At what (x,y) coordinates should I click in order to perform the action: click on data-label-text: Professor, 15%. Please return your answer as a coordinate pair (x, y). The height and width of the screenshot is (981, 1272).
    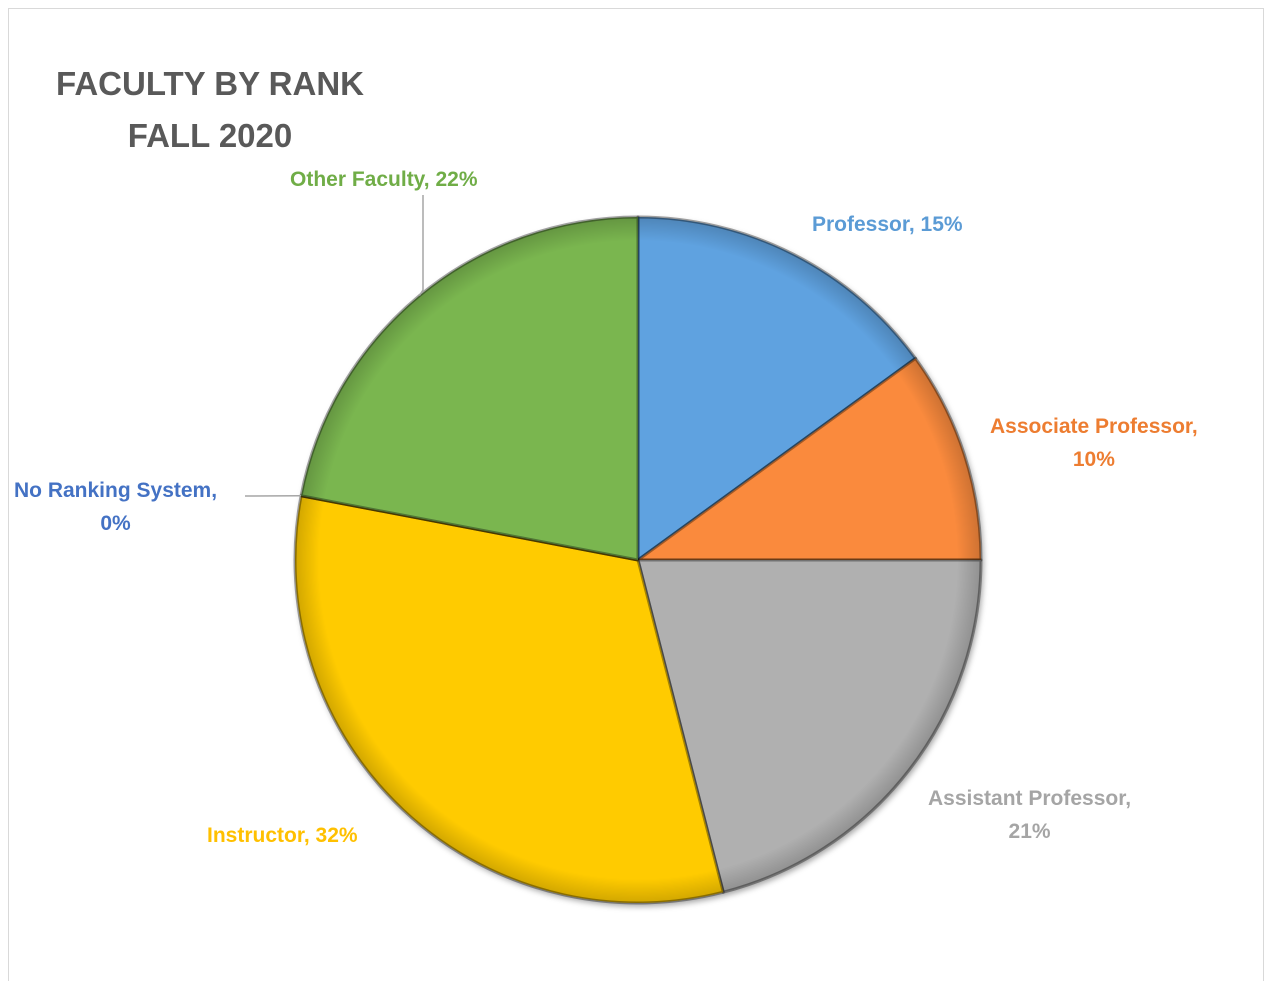
    Looking at the image, I should click on (887, 224).